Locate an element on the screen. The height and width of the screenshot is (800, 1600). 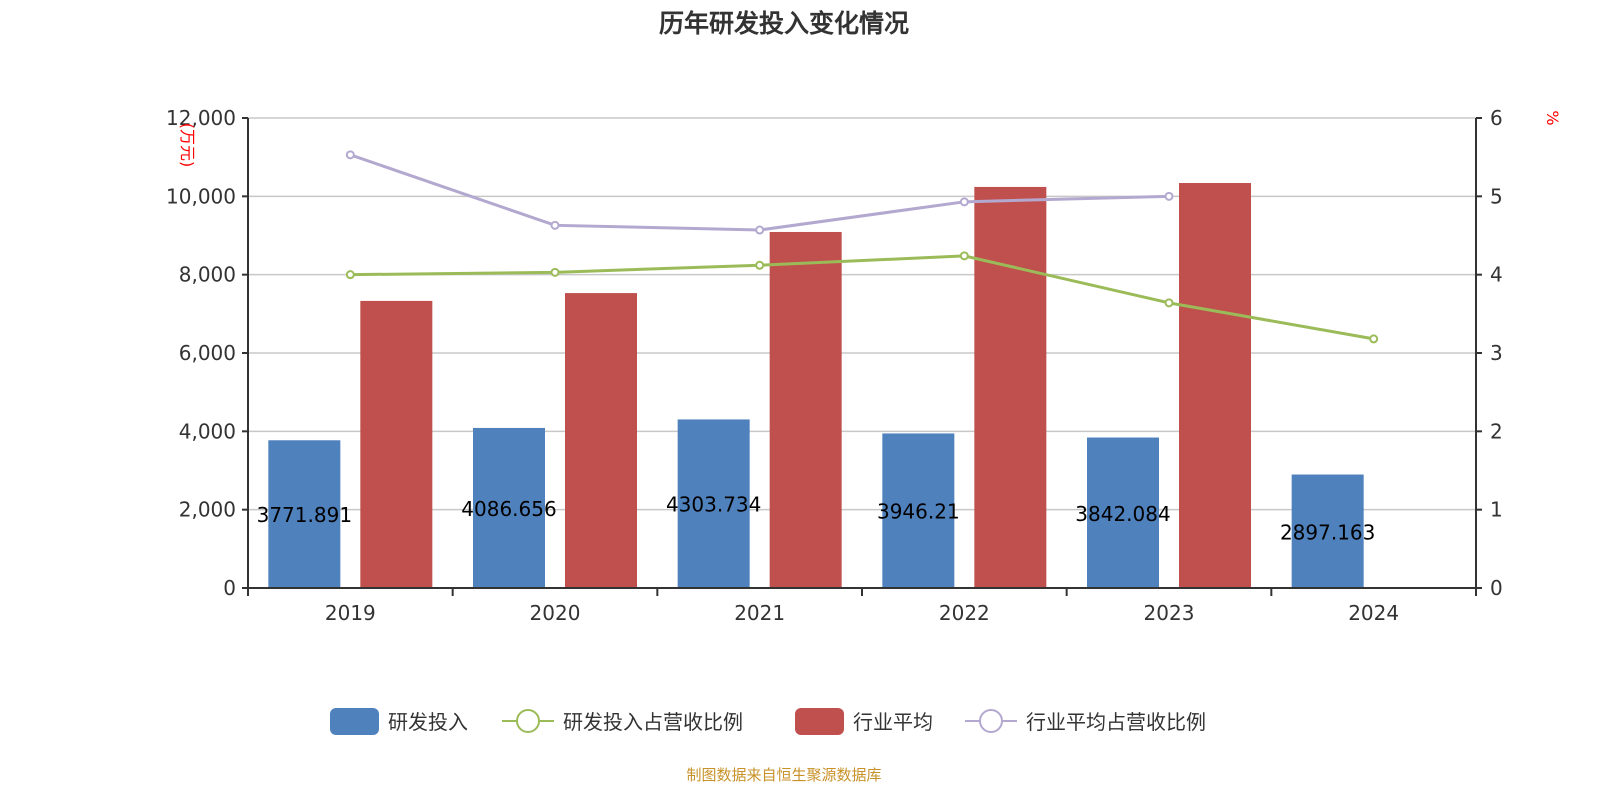
data-label: 3771.891 is located at coordinates (304, 515).